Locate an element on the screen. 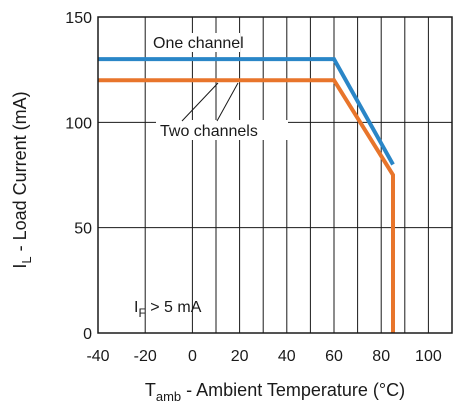  y-tick-label: 0 is located at coordinates (87, 334).